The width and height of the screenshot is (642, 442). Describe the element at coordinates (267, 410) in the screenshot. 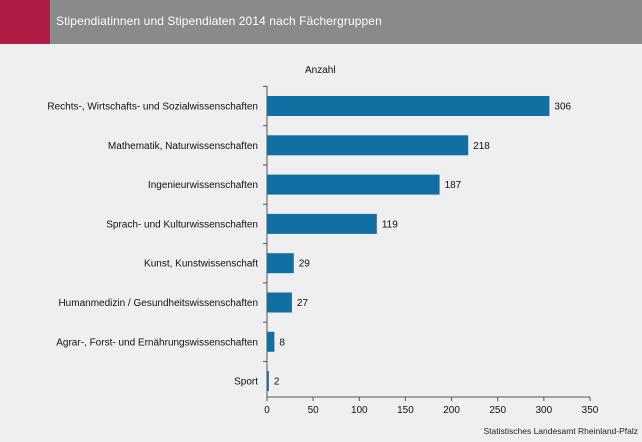

I see `x-tick-label: 0` at that location.